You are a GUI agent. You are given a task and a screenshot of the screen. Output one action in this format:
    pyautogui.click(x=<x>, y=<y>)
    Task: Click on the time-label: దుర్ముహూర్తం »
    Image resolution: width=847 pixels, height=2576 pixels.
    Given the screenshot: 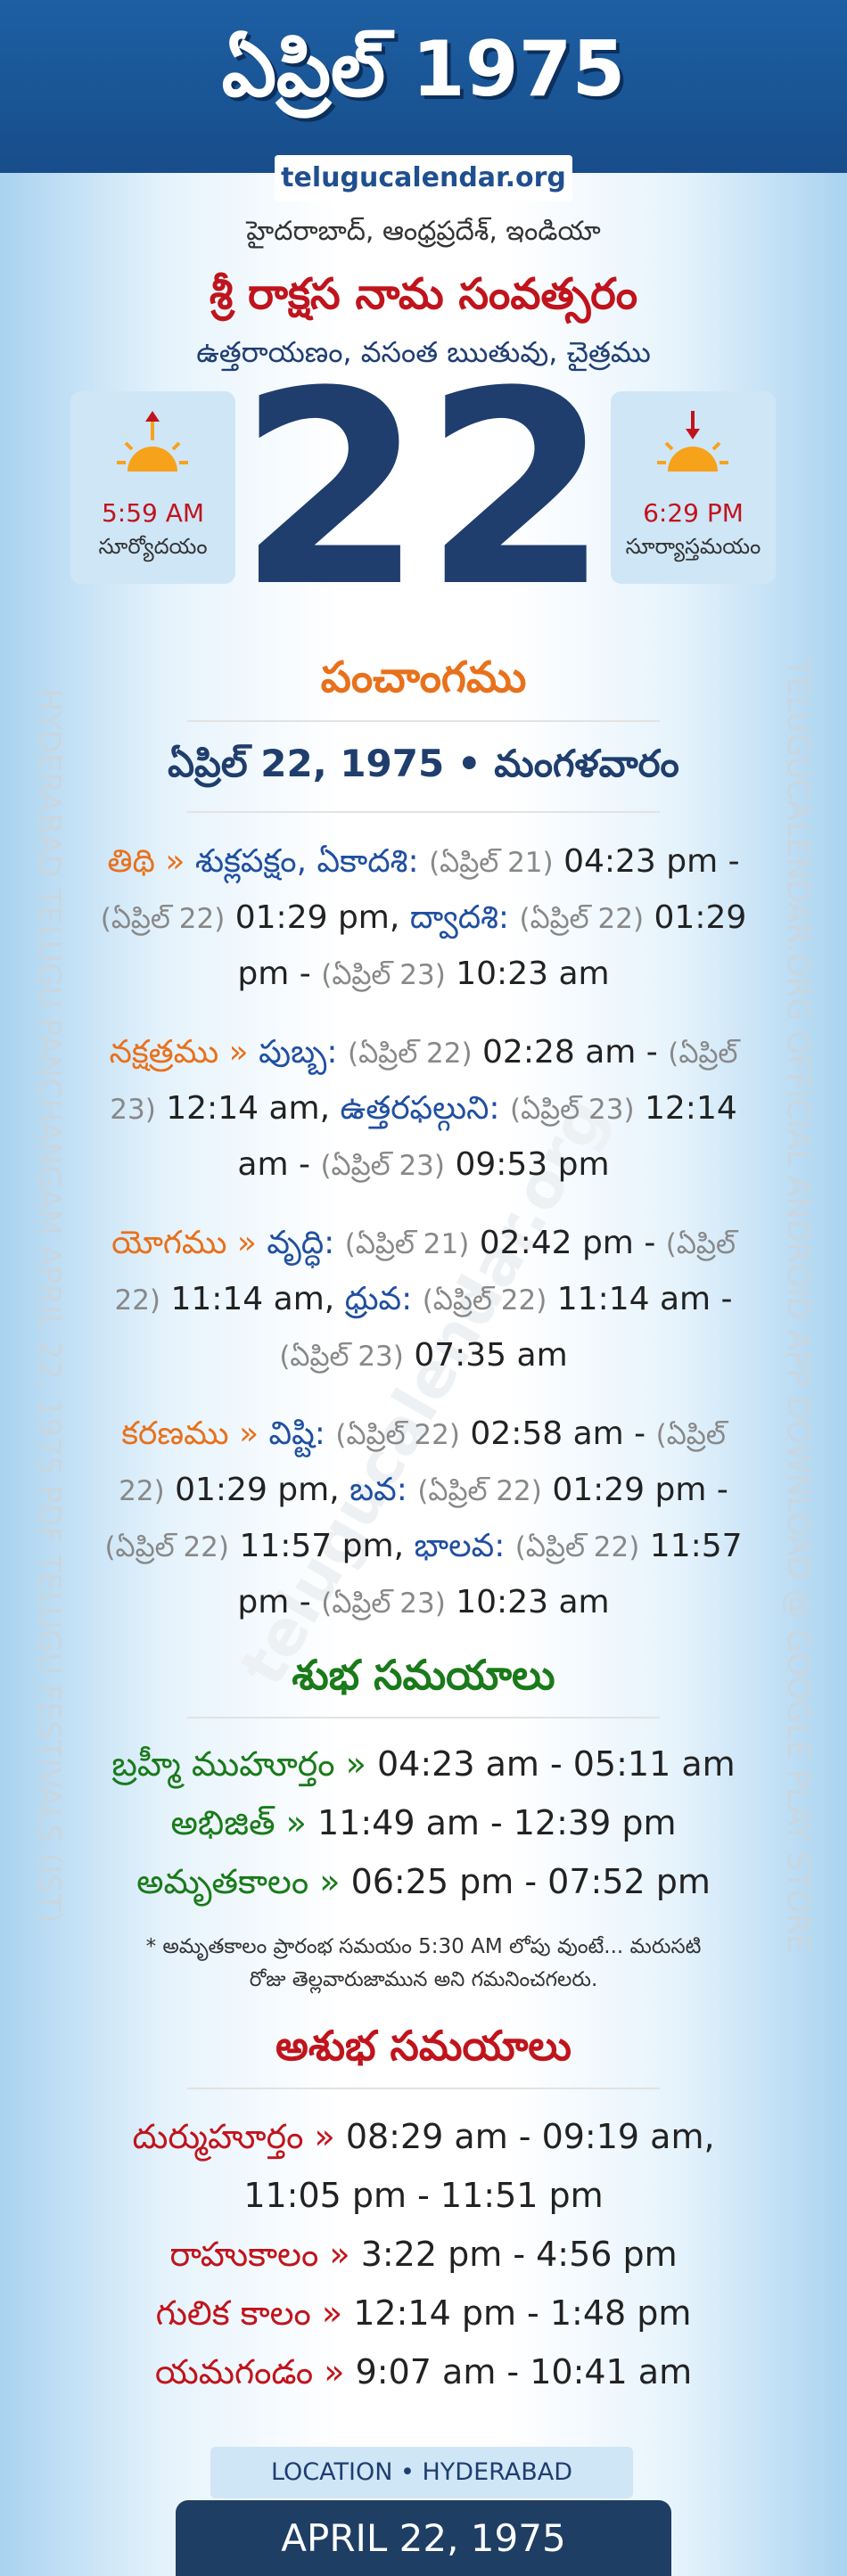 What is the action you would take?
    pyautogui.click(x=233, y=2137)
    